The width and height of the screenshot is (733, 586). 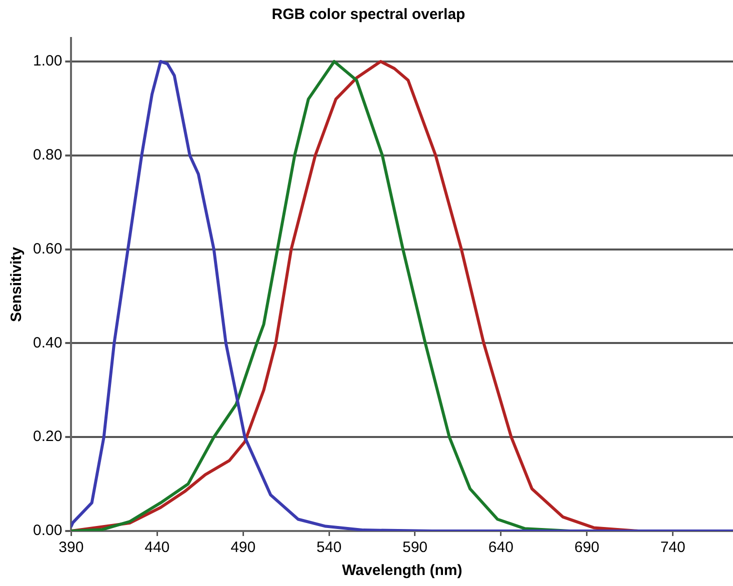 I want to click on y-axis-title: Sensitivity, so click(x=17, y=284).